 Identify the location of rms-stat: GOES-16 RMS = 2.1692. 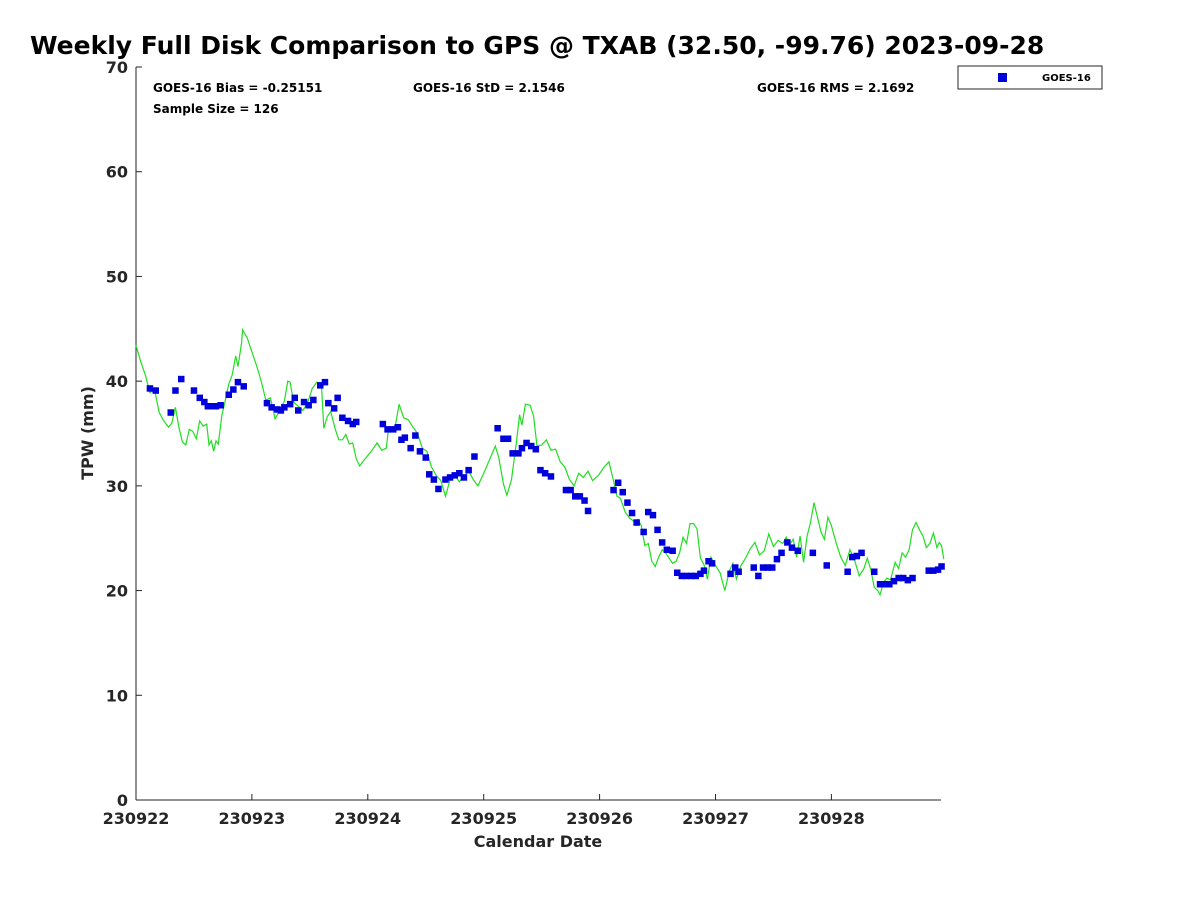
(835, 88).